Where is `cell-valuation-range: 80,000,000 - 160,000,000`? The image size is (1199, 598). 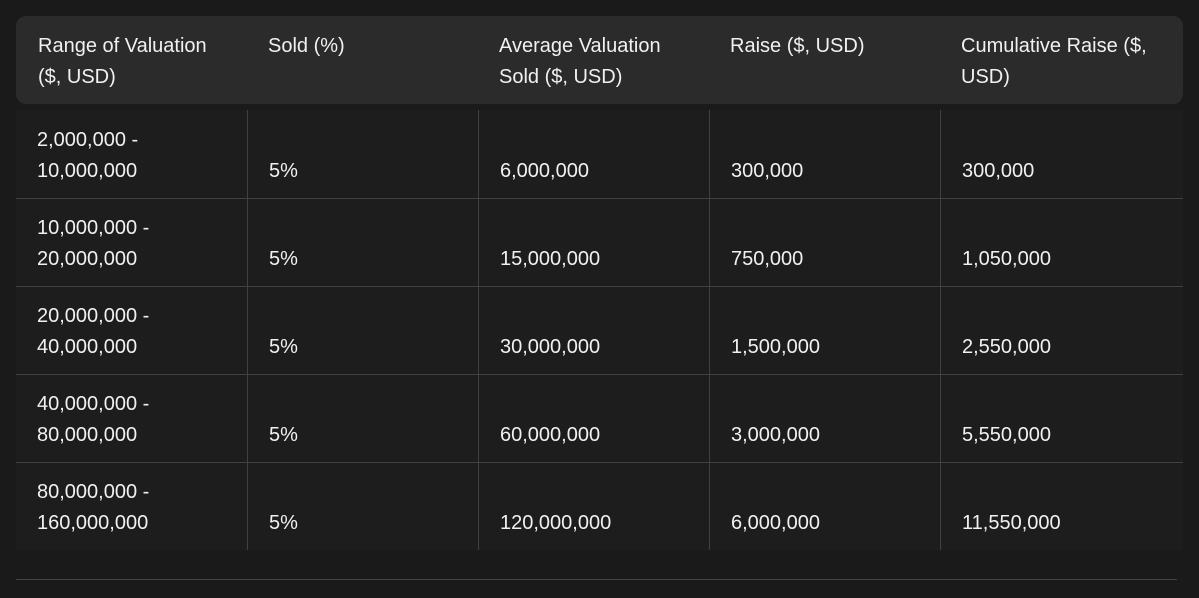 cell-valuation-range: 80,000,000 - 160,000,000 is located at coordinates (93, 507).